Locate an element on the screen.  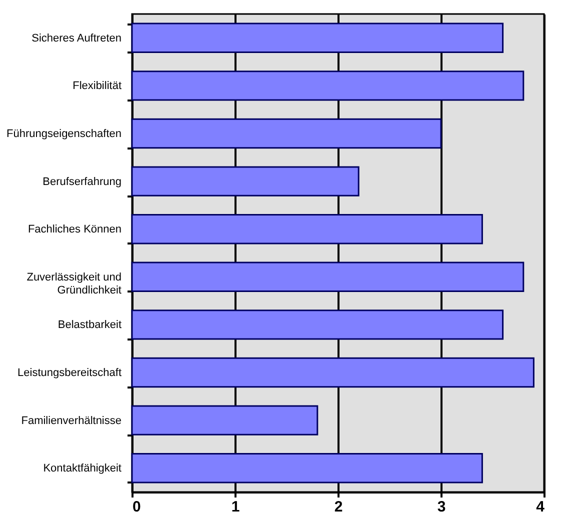
y-tick-label: Fachliches Können is located at coordinates (75, 230).